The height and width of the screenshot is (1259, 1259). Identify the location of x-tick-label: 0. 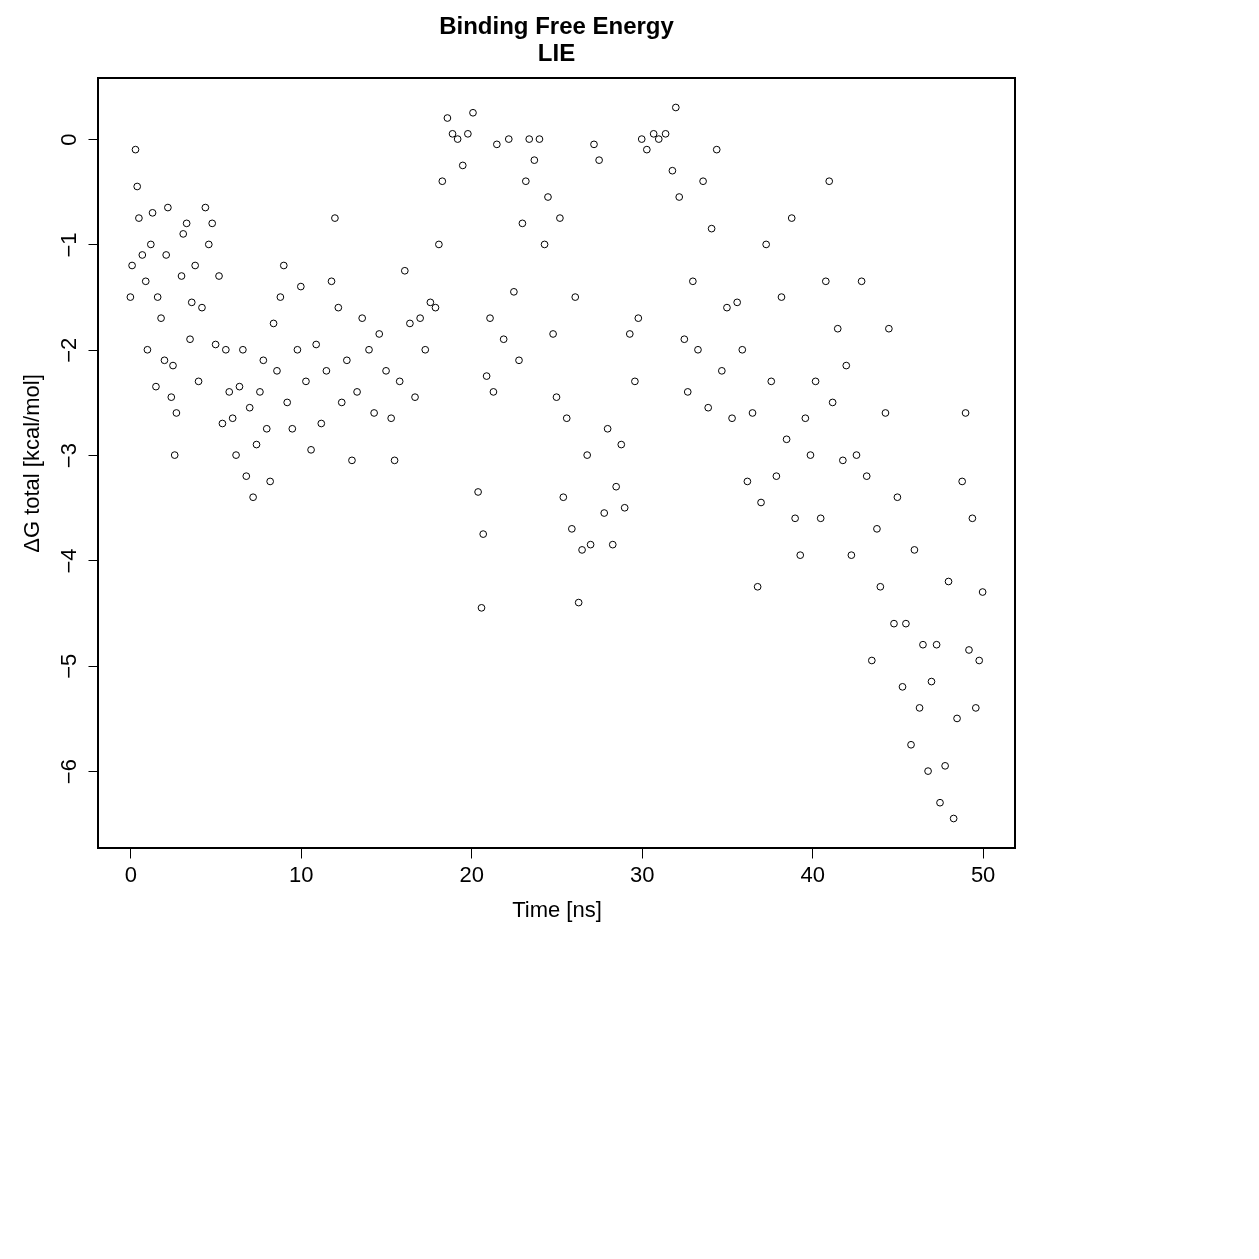
(131, 874).